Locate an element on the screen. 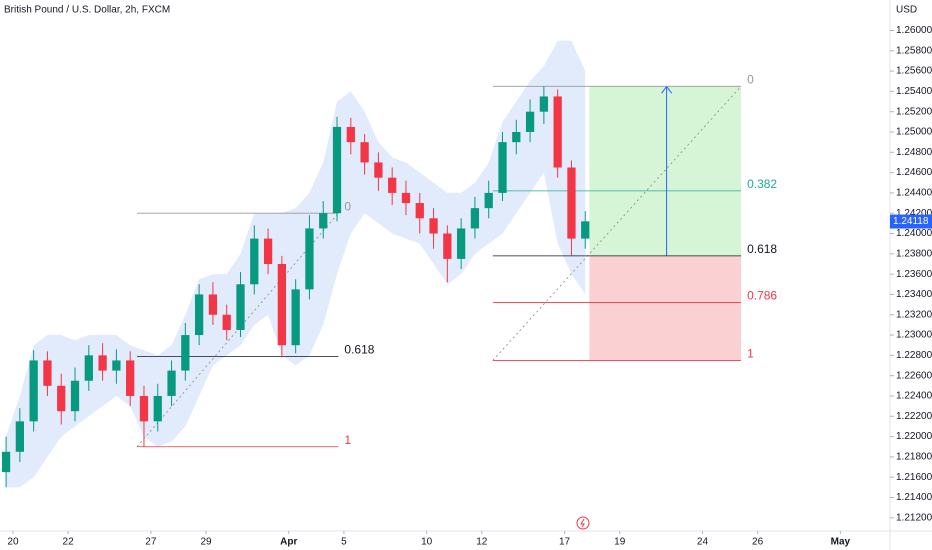 The image size is (932, 550). y-tick-label: 1.23800 is located at coordinates (914, 253).